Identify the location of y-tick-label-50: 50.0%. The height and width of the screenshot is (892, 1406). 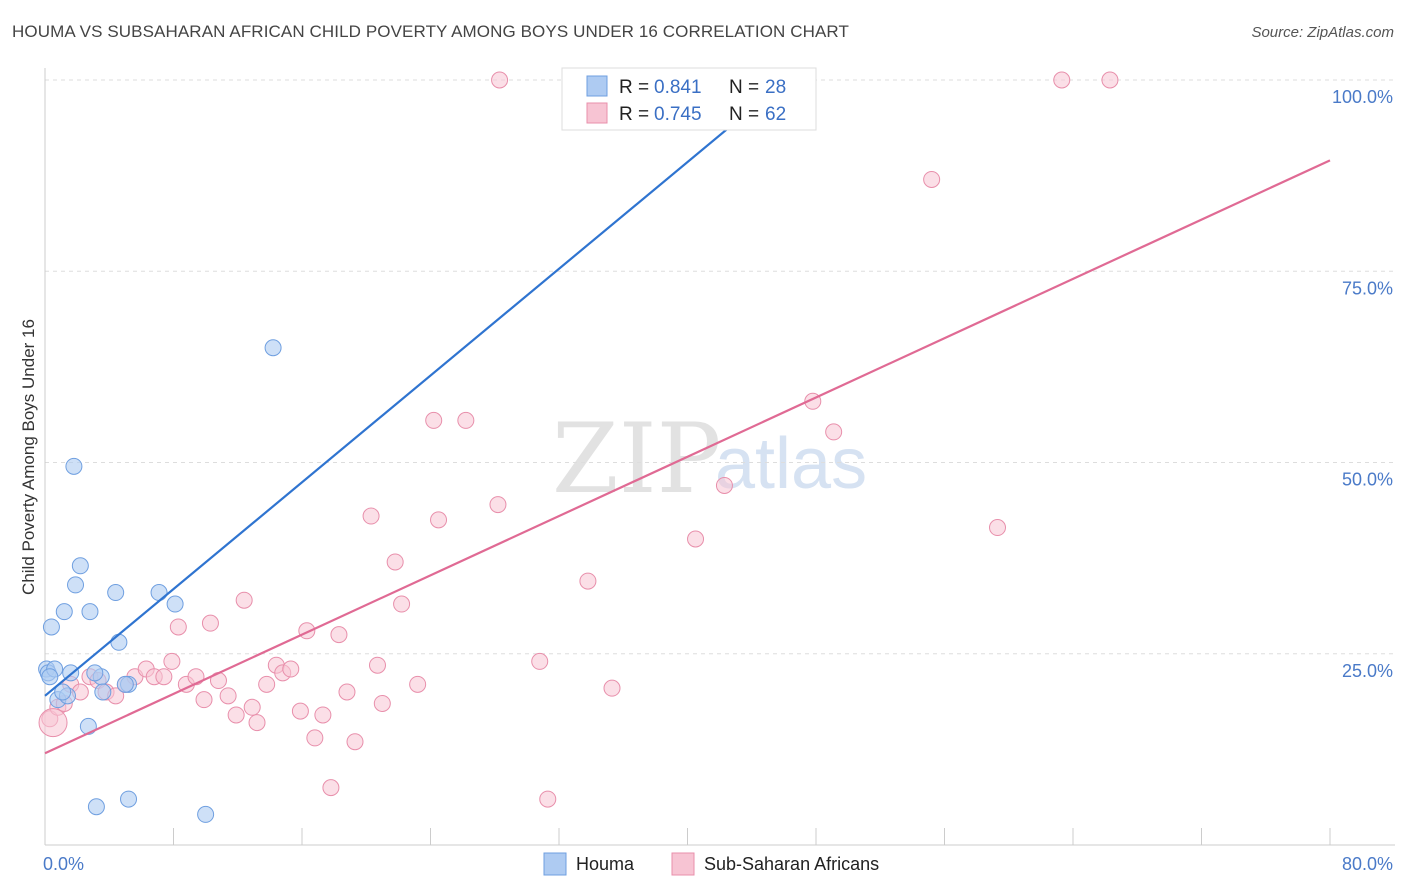
(1367, 480).